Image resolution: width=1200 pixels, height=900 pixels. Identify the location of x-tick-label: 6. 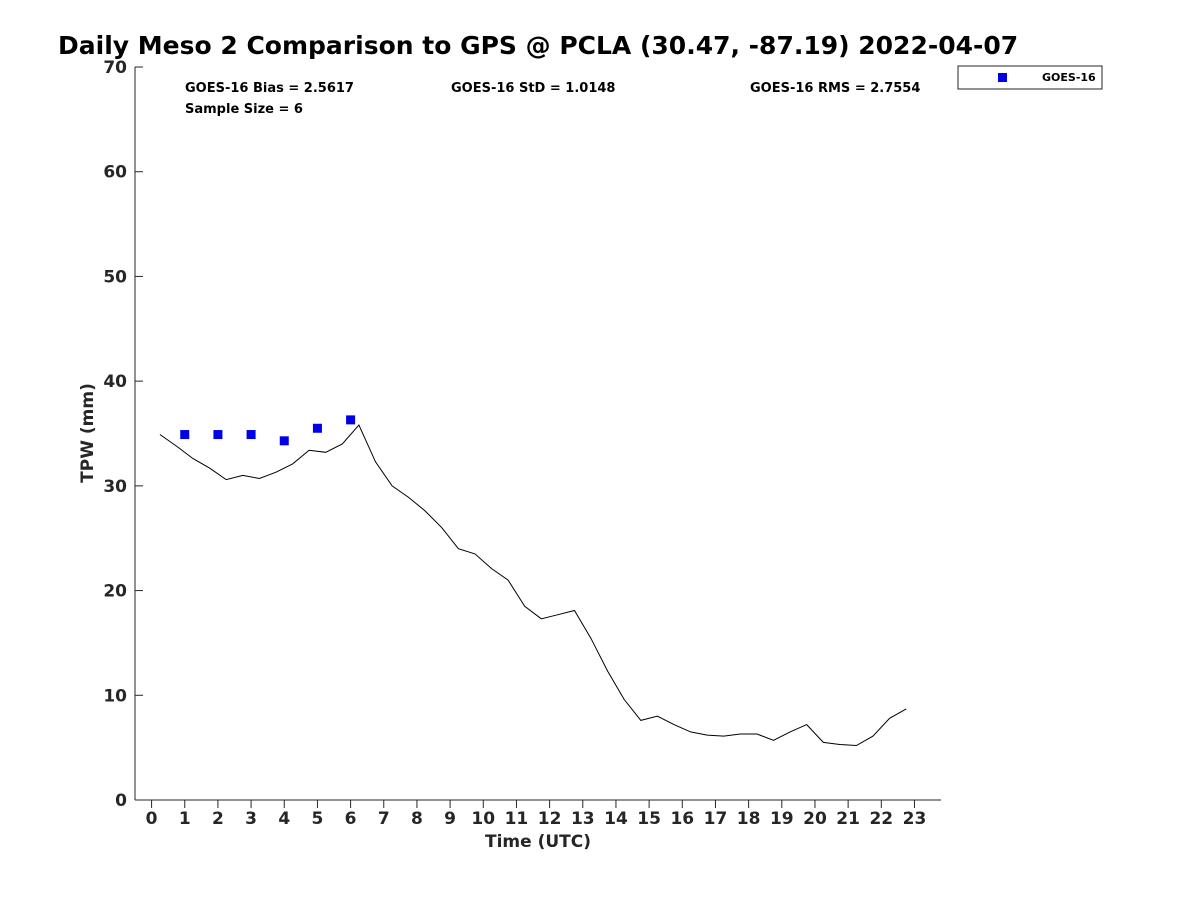
(351, 819).